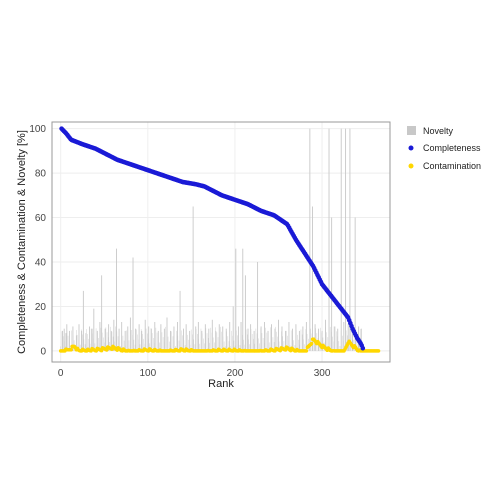 This screenshot has width=500, height=500. What do you see at coordinates (43, 351) in the screenshot?
I see `y-tick-label: 0` at bounding box center [43, 351].